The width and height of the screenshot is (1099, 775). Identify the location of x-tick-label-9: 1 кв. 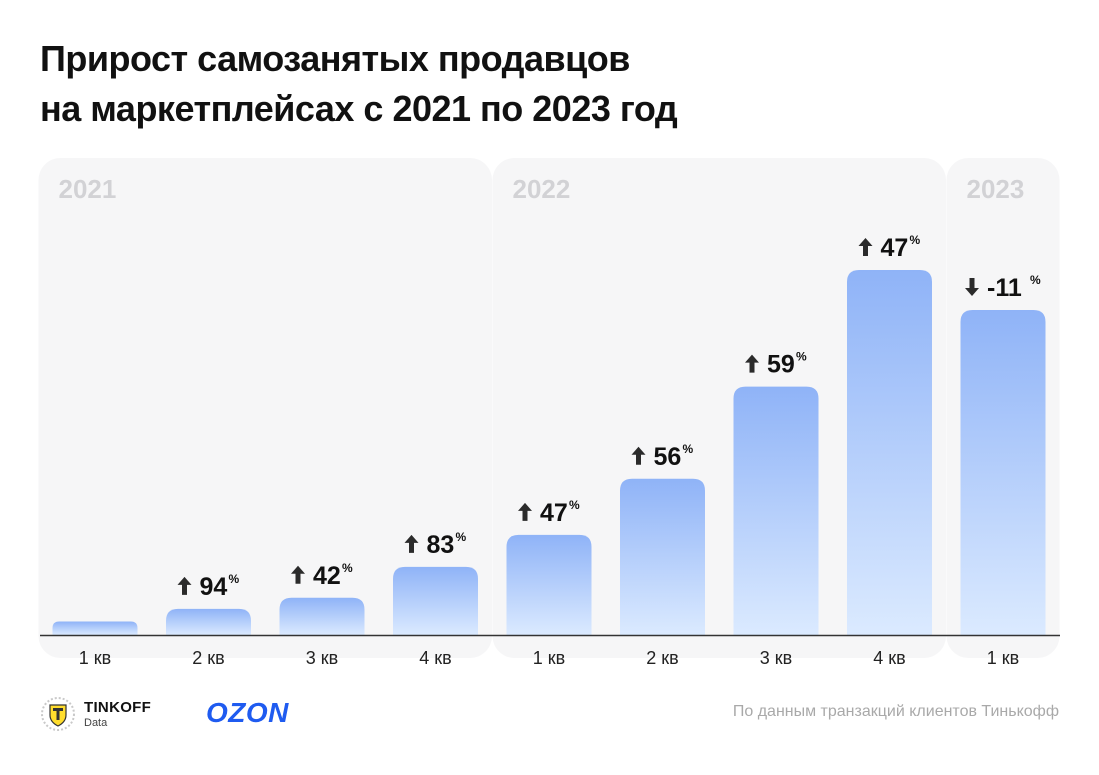
(1003, 658).